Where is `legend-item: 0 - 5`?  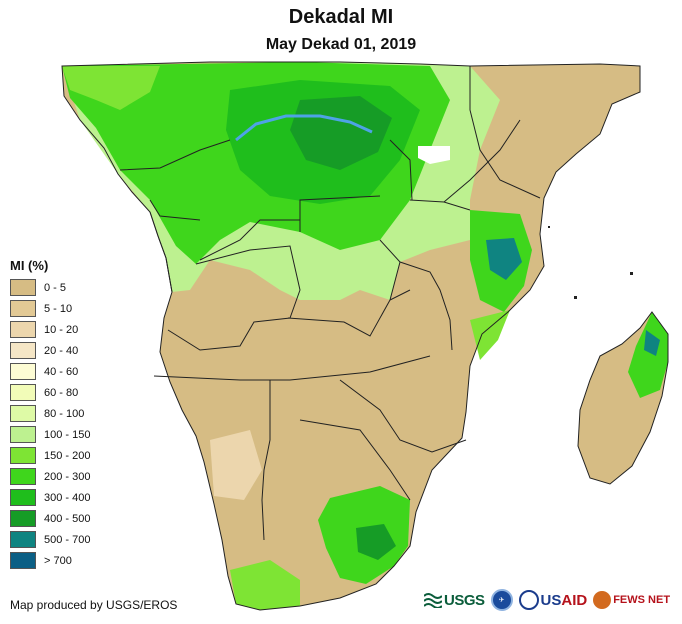 legend-item: 0 - 5 is located at coordinates (50, 287).